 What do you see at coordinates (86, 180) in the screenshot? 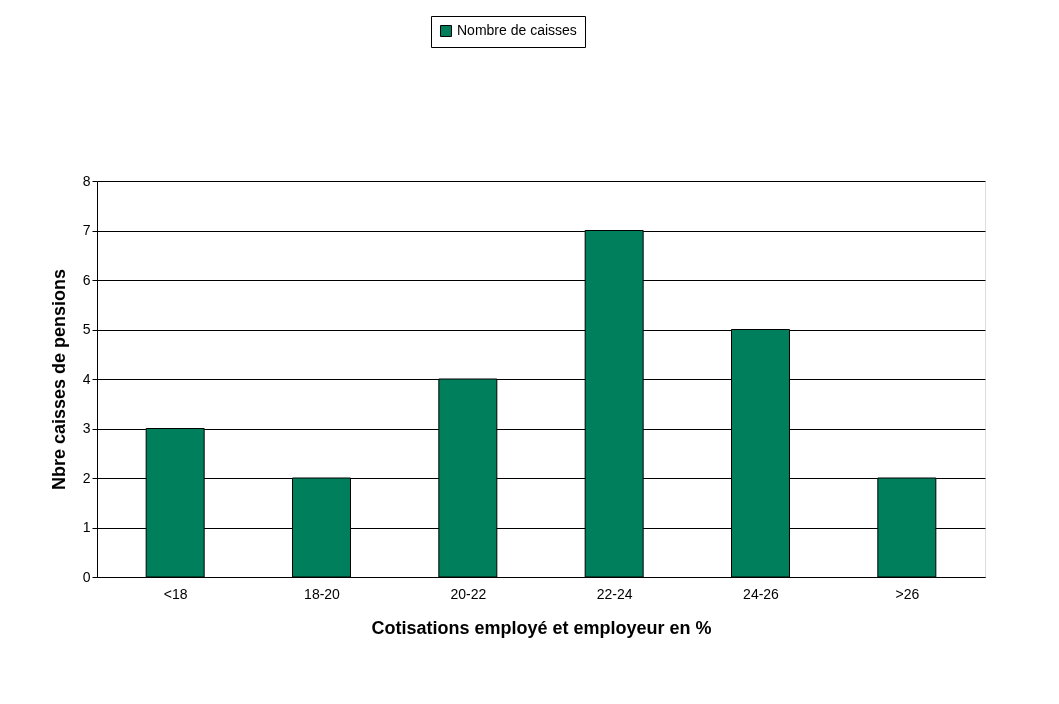
I see `y-tick-label: 8` at bounding box center [86, 180].